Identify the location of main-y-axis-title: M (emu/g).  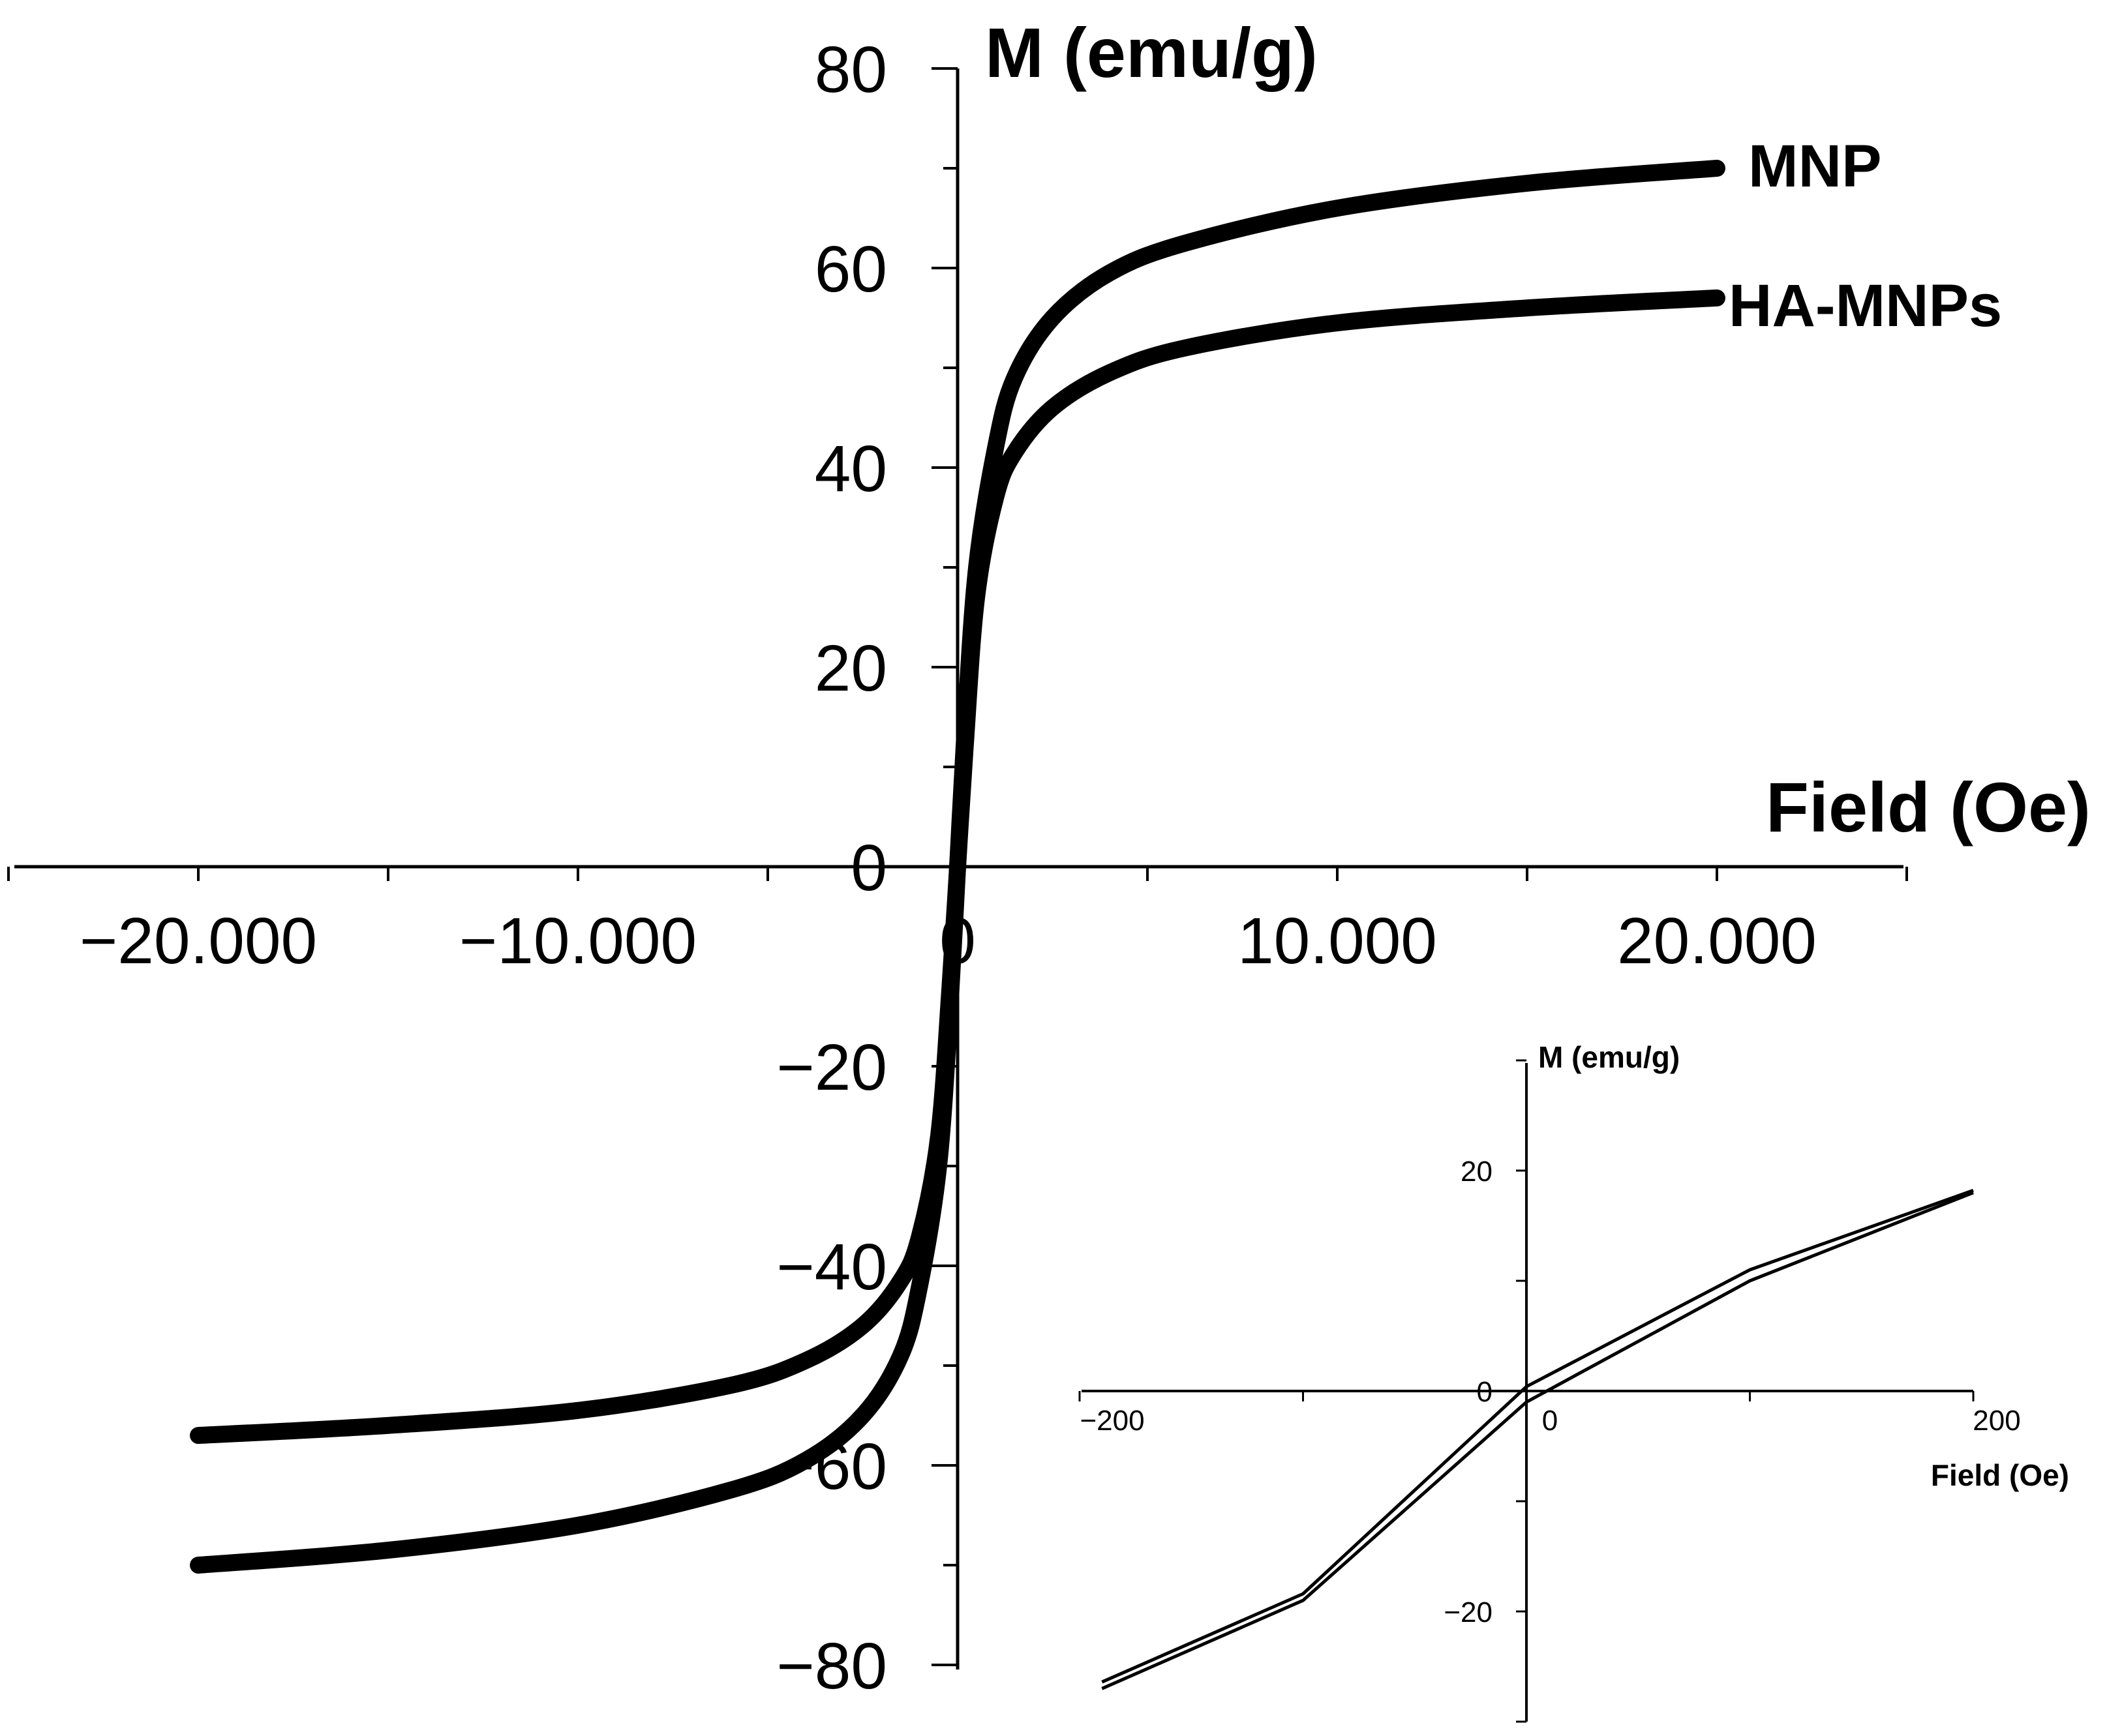
(1151, 52).